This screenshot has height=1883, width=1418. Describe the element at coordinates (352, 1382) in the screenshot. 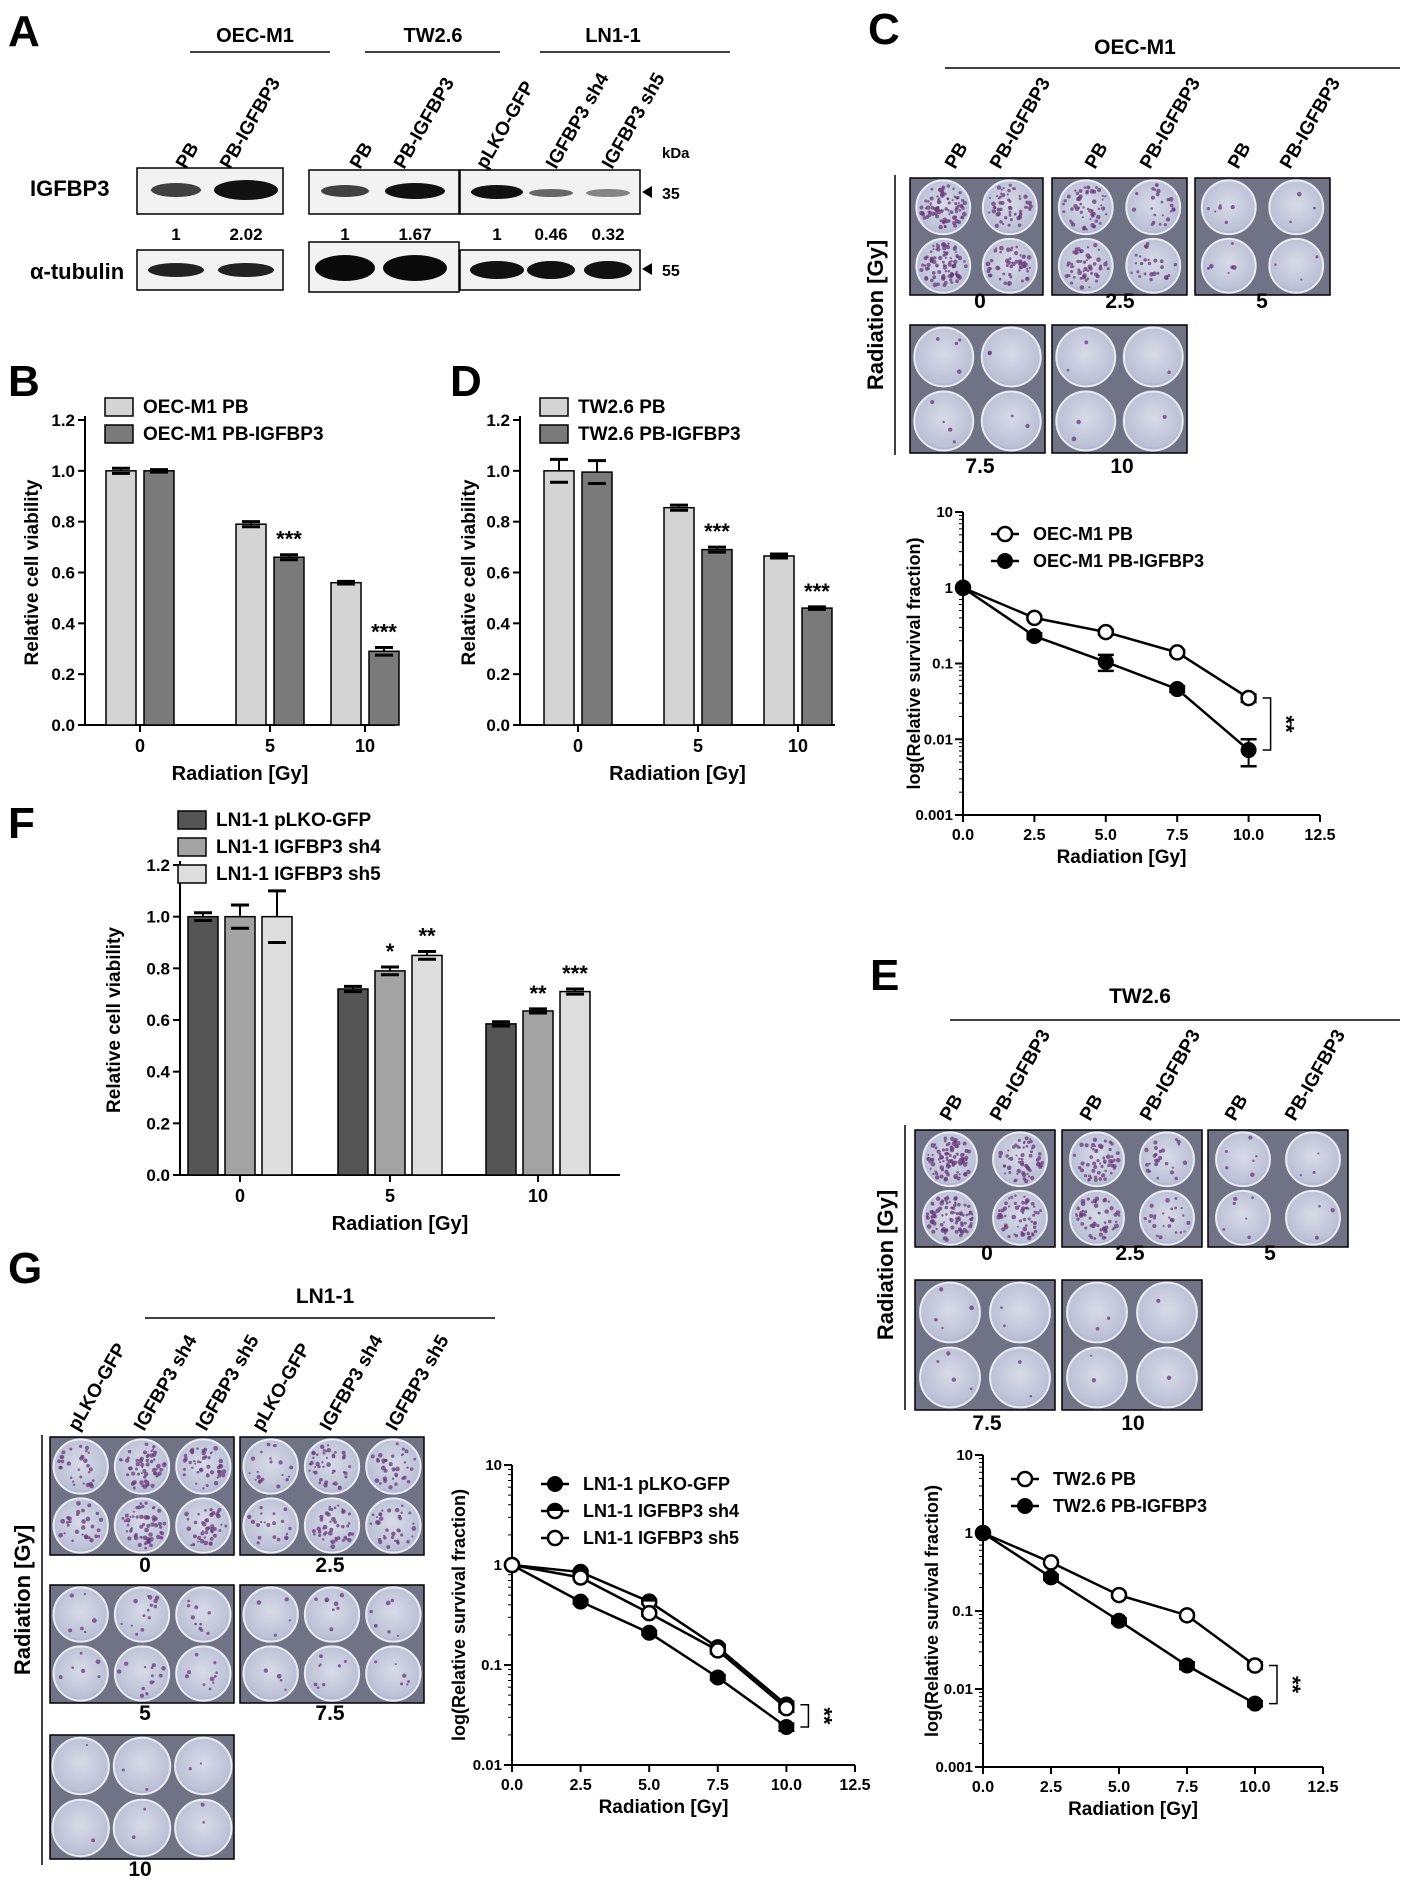

I see `colony-g-label: IGFBP3 sh4` at that location.